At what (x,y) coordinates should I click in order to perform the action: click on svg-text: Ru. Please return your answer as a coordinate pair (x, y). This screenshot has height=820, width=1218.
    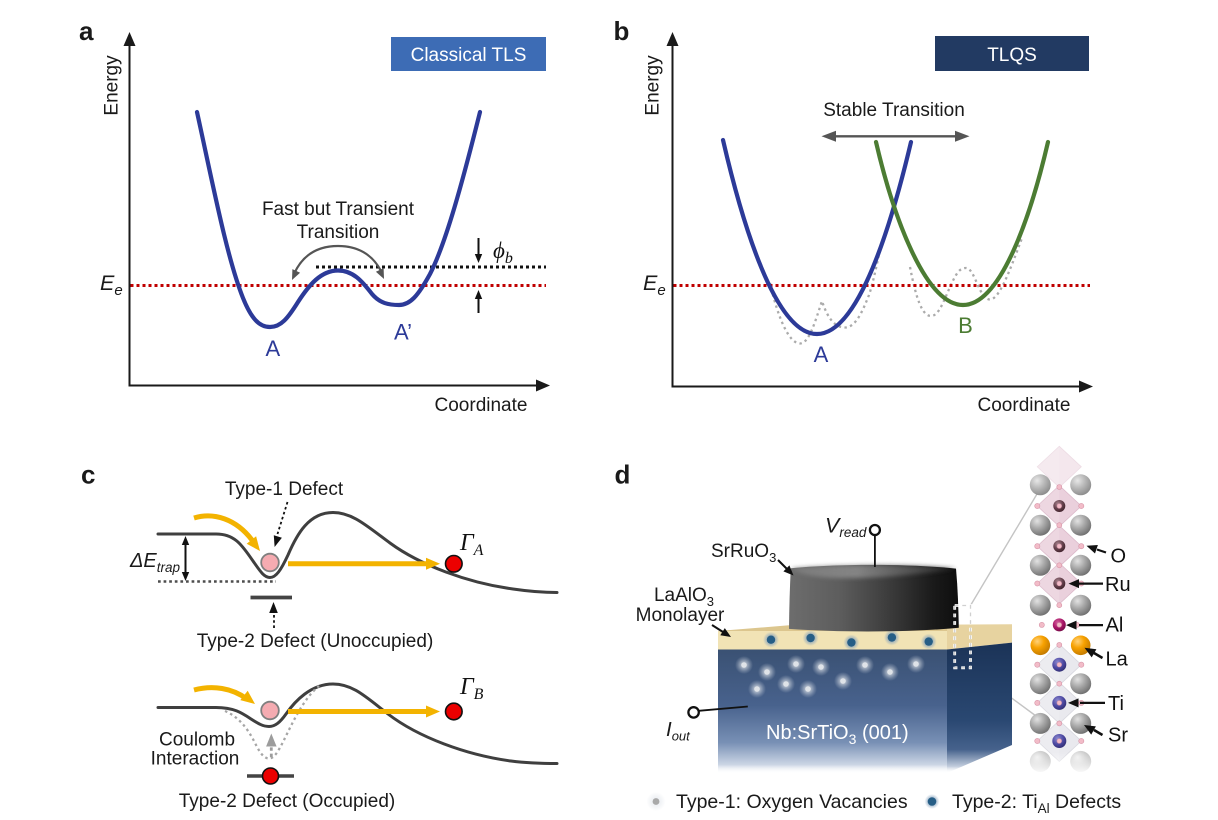
    Looking at the image, I should click on (1118, 585).